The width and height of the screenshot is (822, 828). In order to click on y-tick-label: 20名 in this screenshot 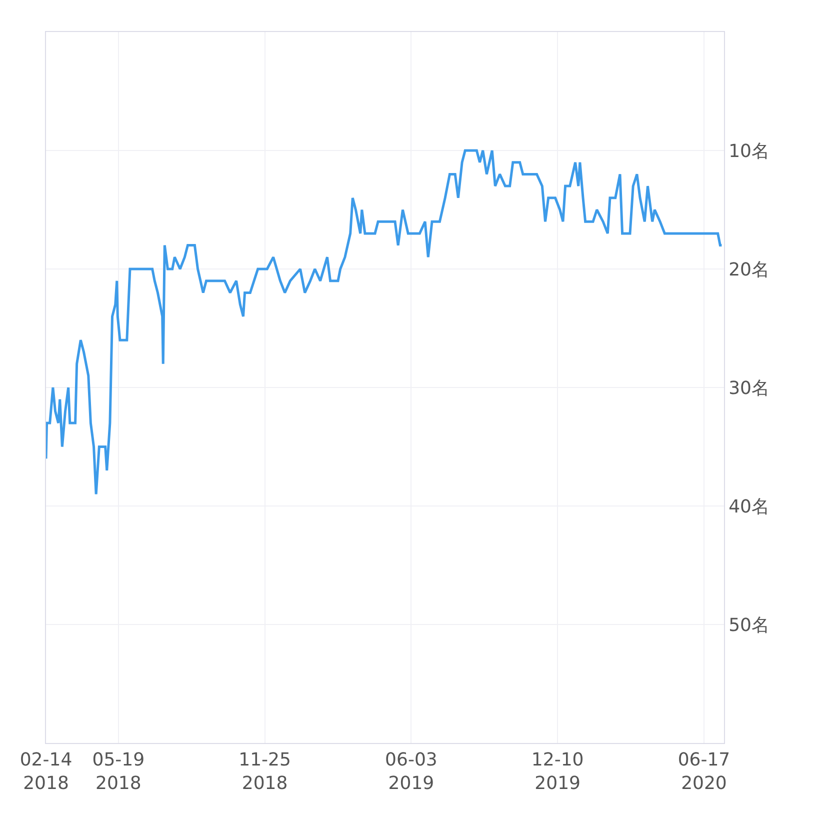, I will do `click(749, 269)`.